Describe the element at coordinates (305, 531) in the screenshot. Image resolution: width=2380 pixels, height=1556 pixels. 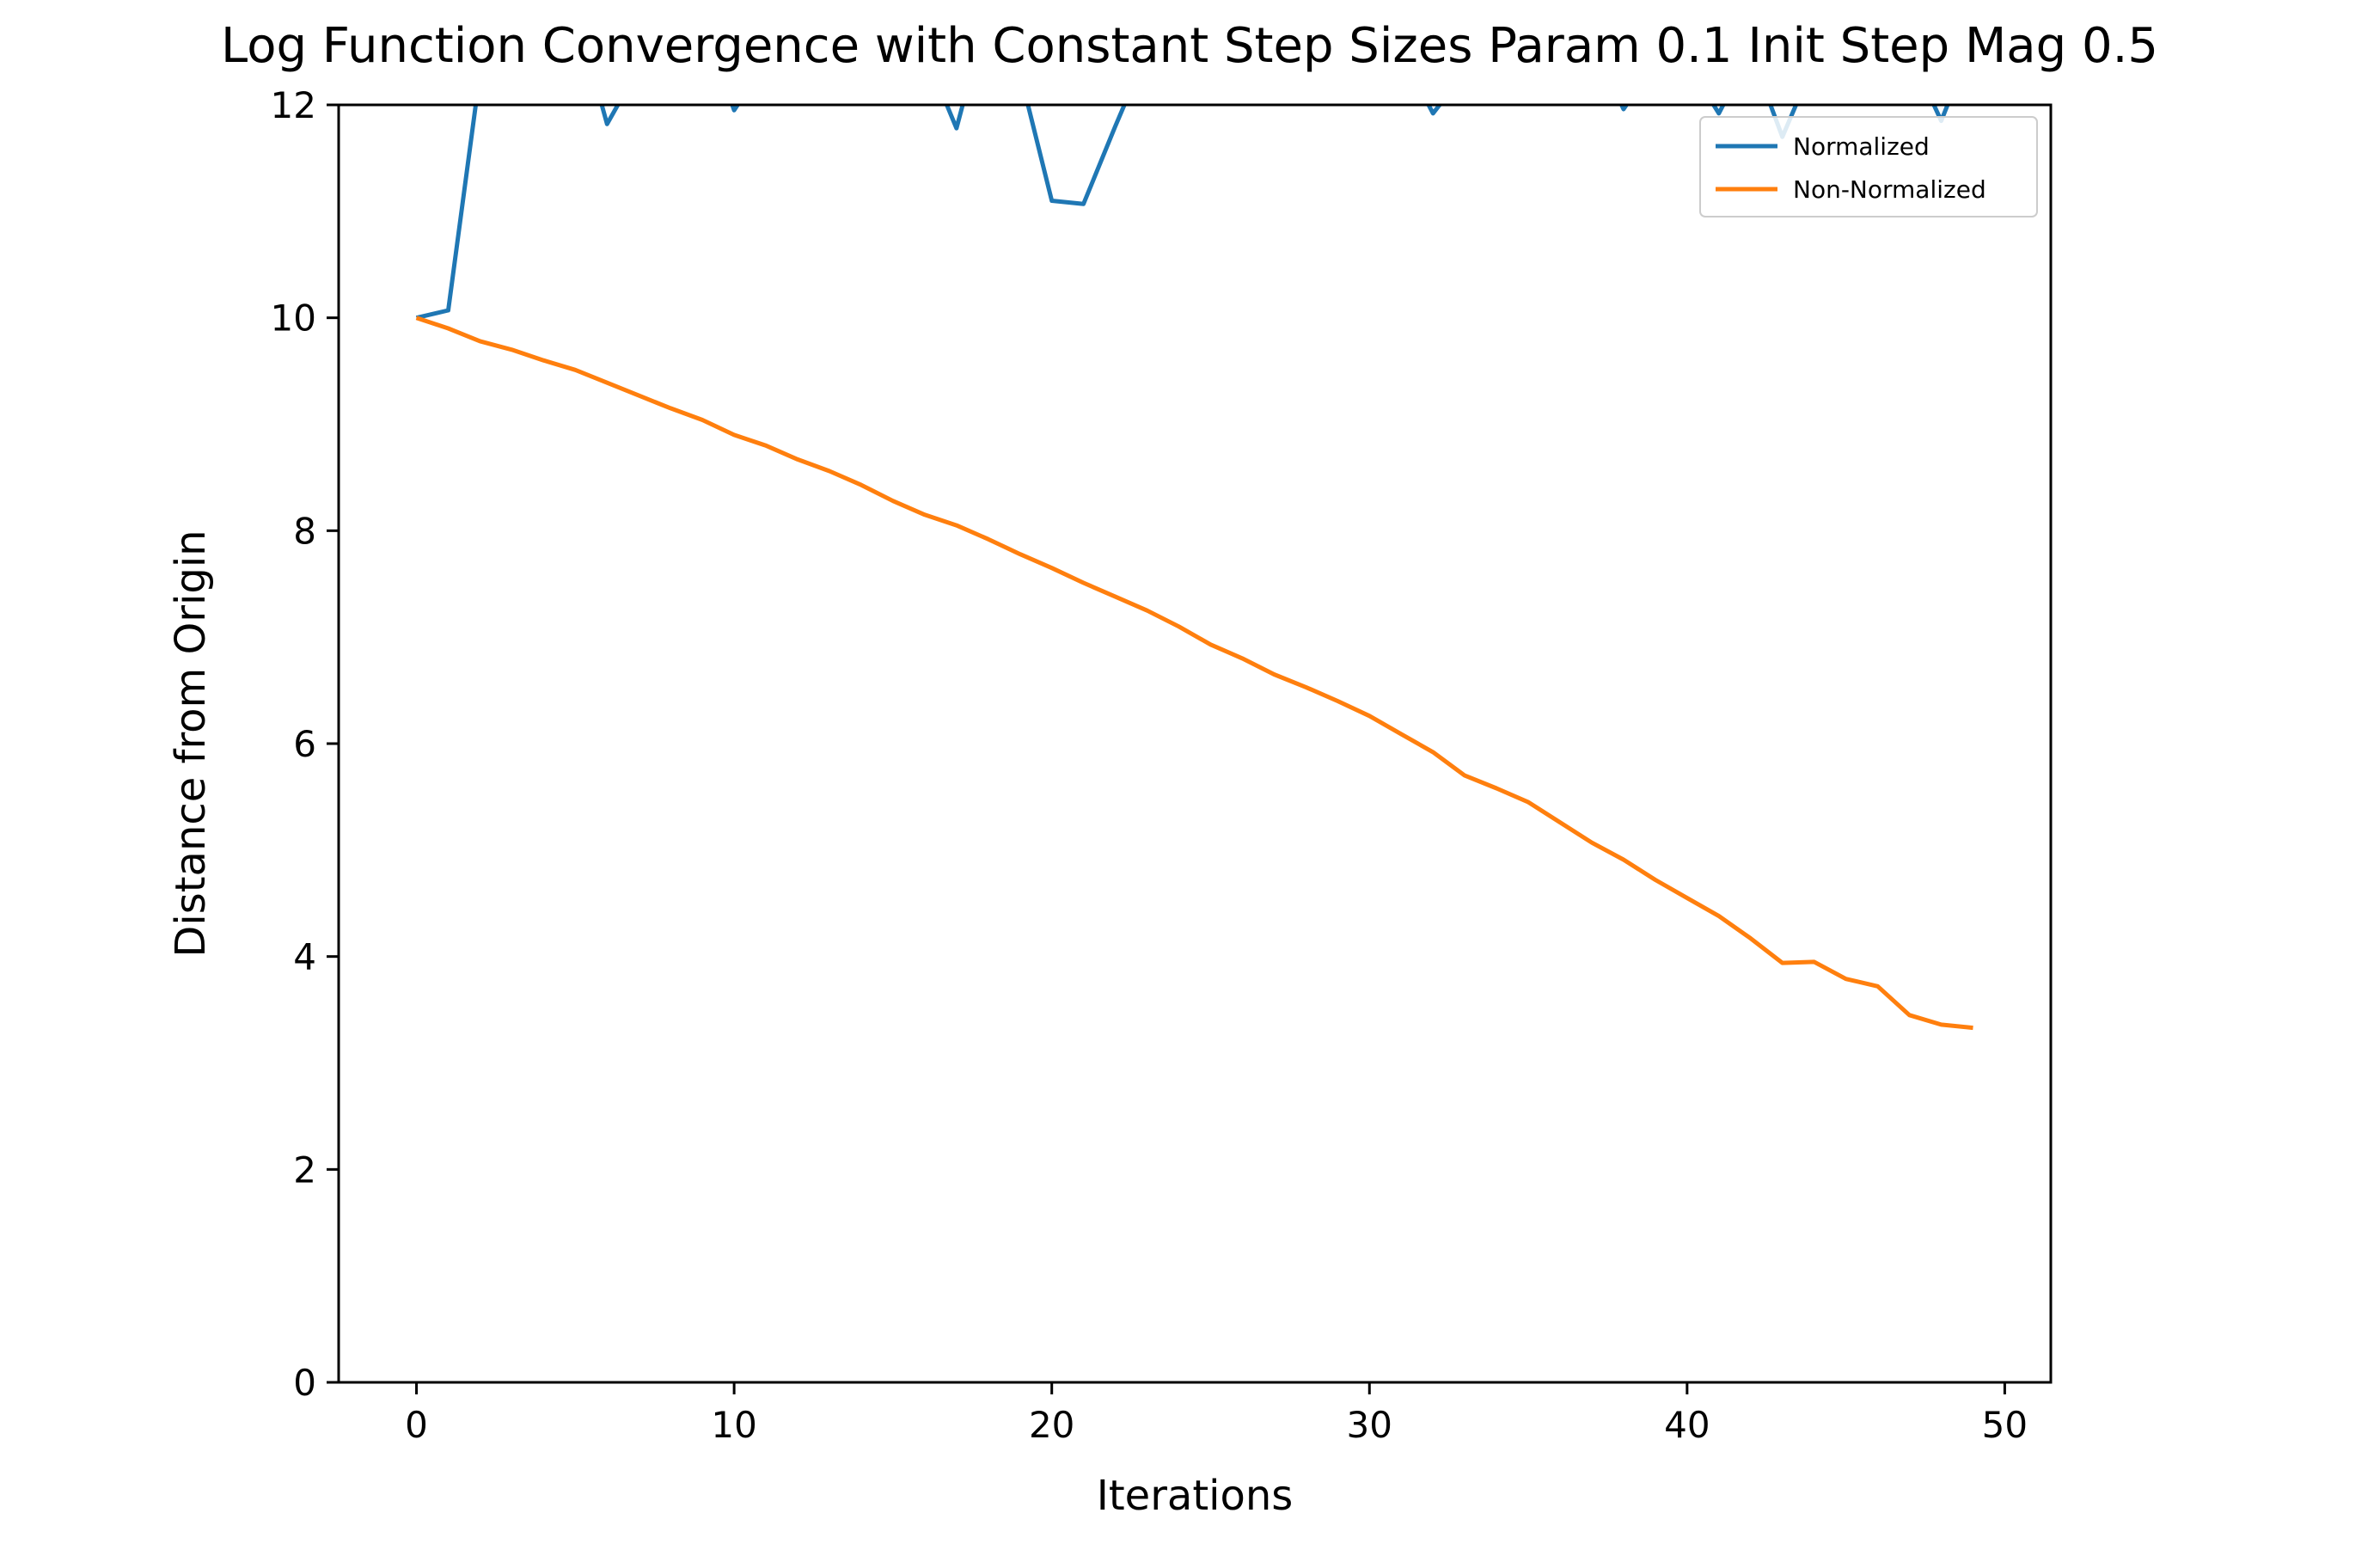
I see `y-tick-label: 8` at that location.